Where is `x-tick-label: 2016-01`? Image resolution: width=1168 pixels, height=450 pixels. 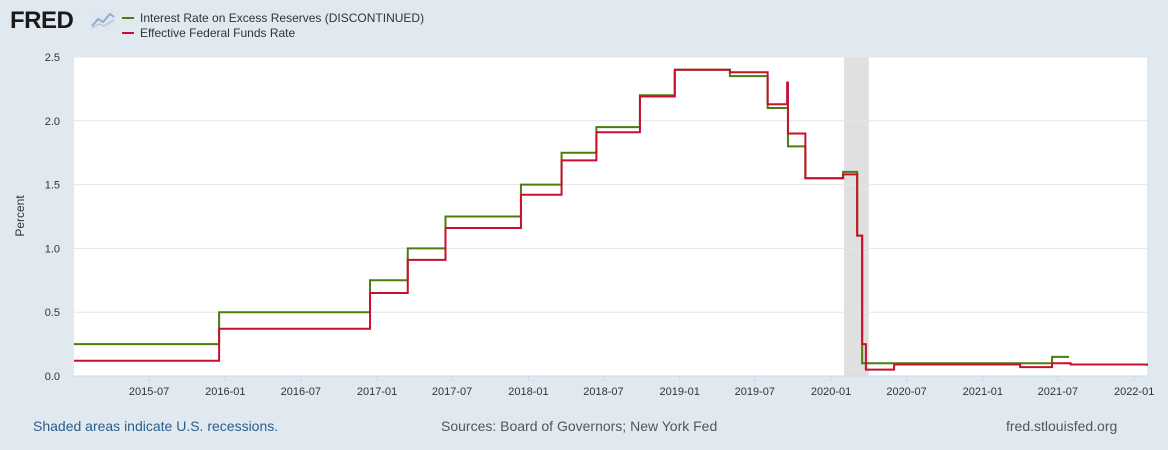 x-tick-label: 2016-01 is located at coordinates (225, 392).